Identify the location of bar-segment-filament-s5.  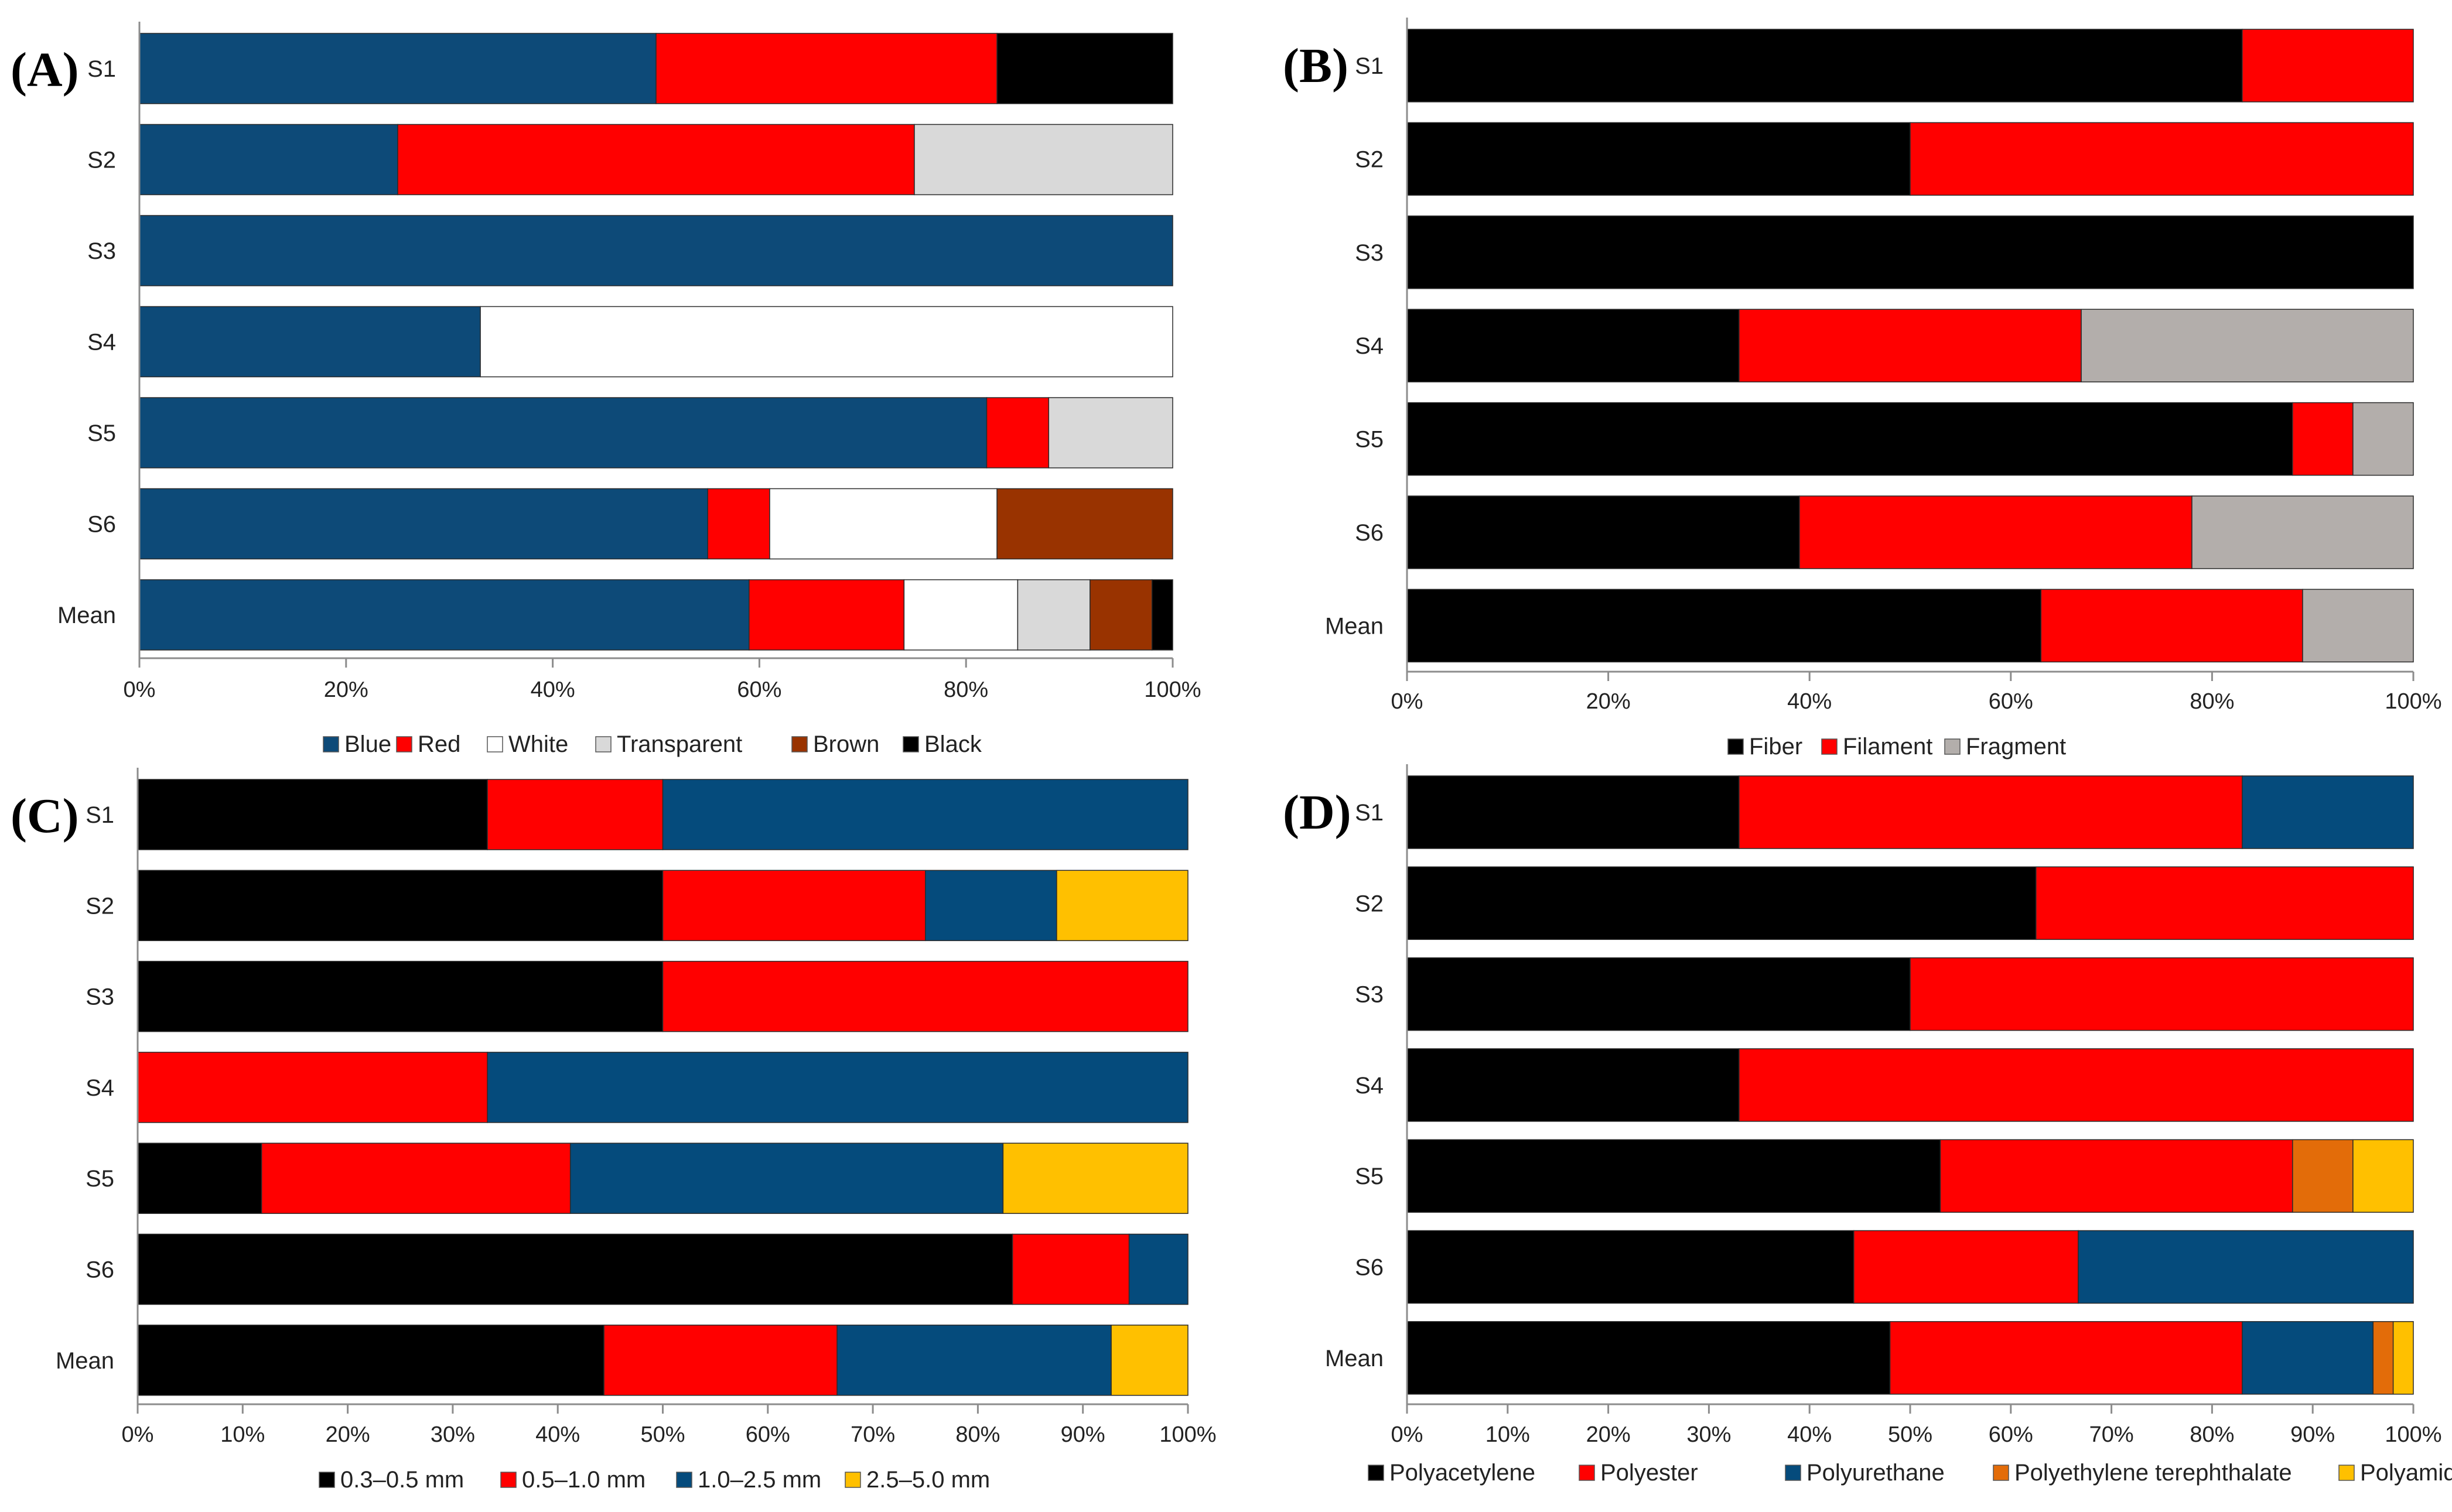
(2323, 439).